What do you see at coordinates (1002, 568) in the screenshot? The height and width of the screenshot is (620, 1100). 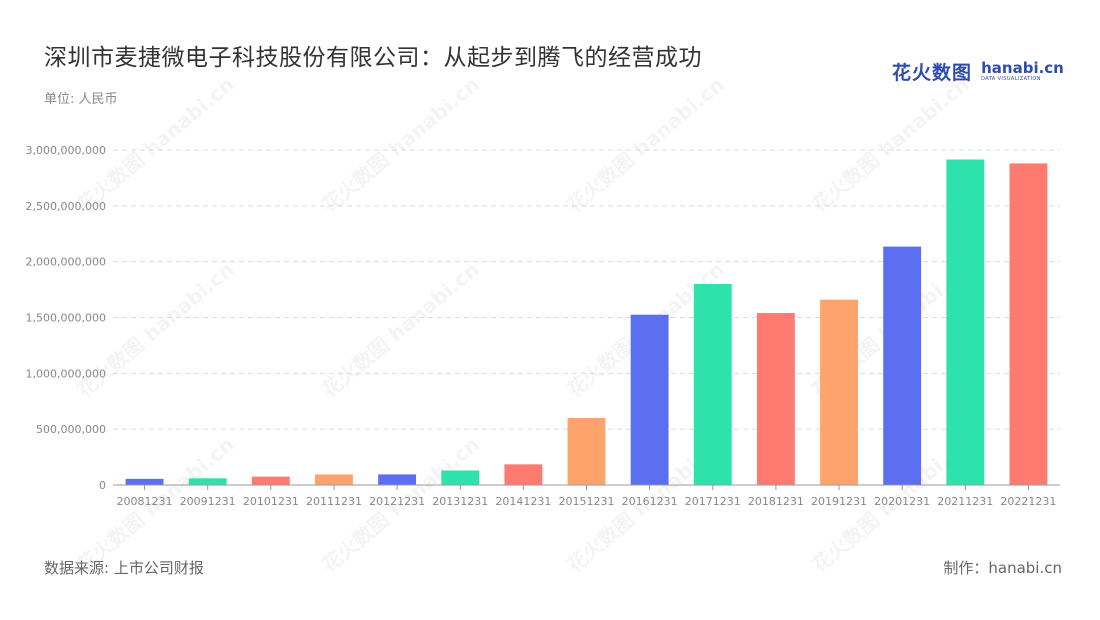 I see `credit-text: 制作：hanabi.cn` at bounding box center [1002, 568].